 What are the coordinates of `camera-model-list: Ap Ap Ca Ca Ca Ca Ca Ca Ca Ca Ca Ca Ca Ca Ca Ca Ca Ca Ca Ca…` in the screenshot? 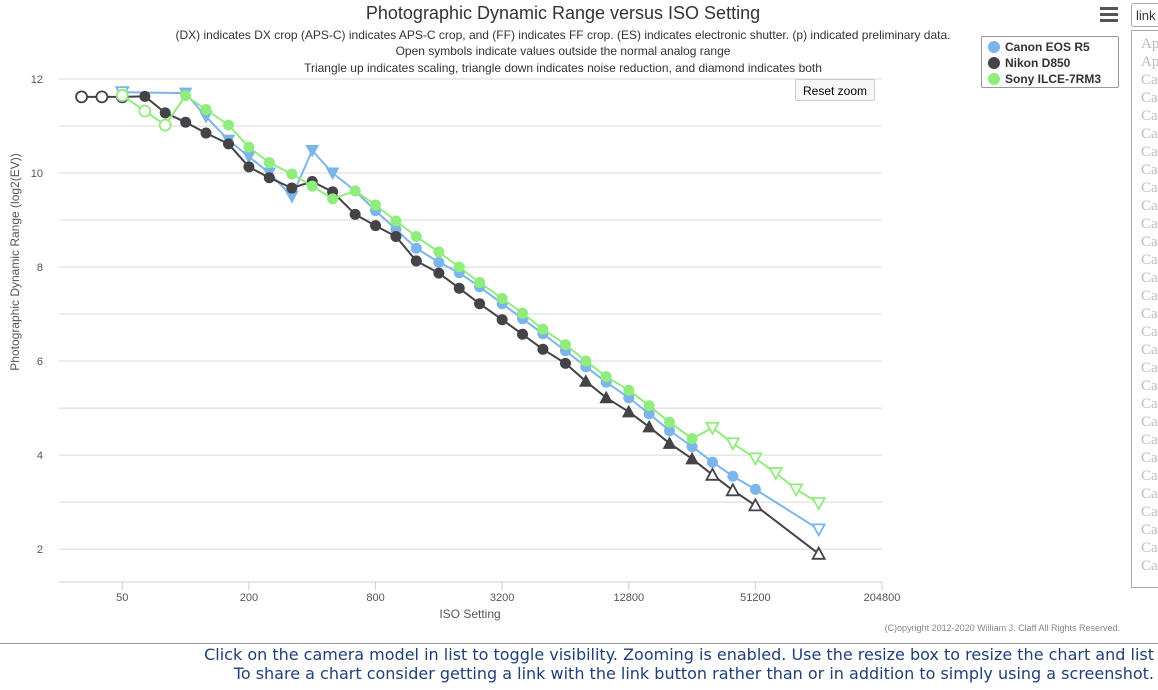 It's located at (1144, 309).